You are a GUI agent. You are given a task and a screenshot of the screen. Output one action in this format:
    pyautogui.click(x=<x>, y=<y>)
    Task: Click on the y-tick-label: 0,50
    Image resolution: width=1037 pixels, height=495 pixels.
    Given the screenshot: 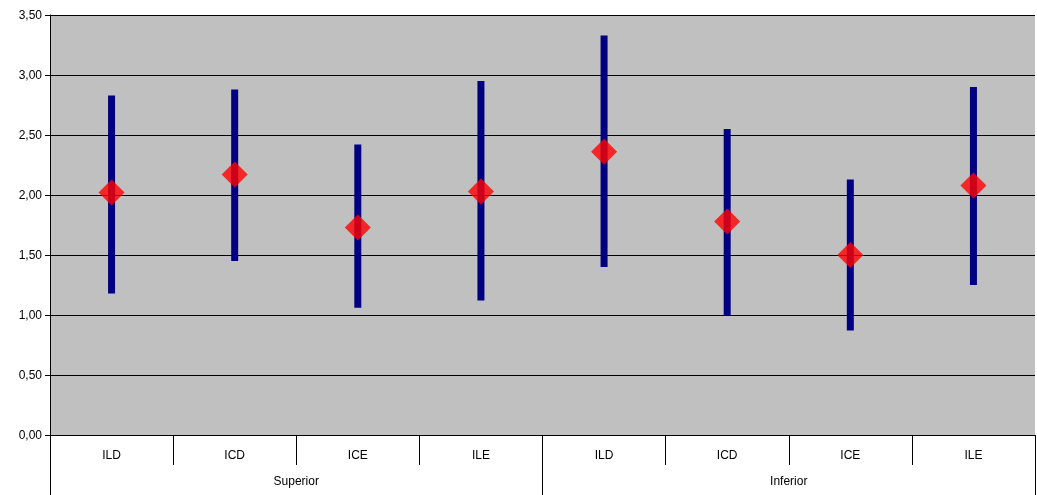 What is the action you would take?
    pyautogui.click(x=30, y=375)
    